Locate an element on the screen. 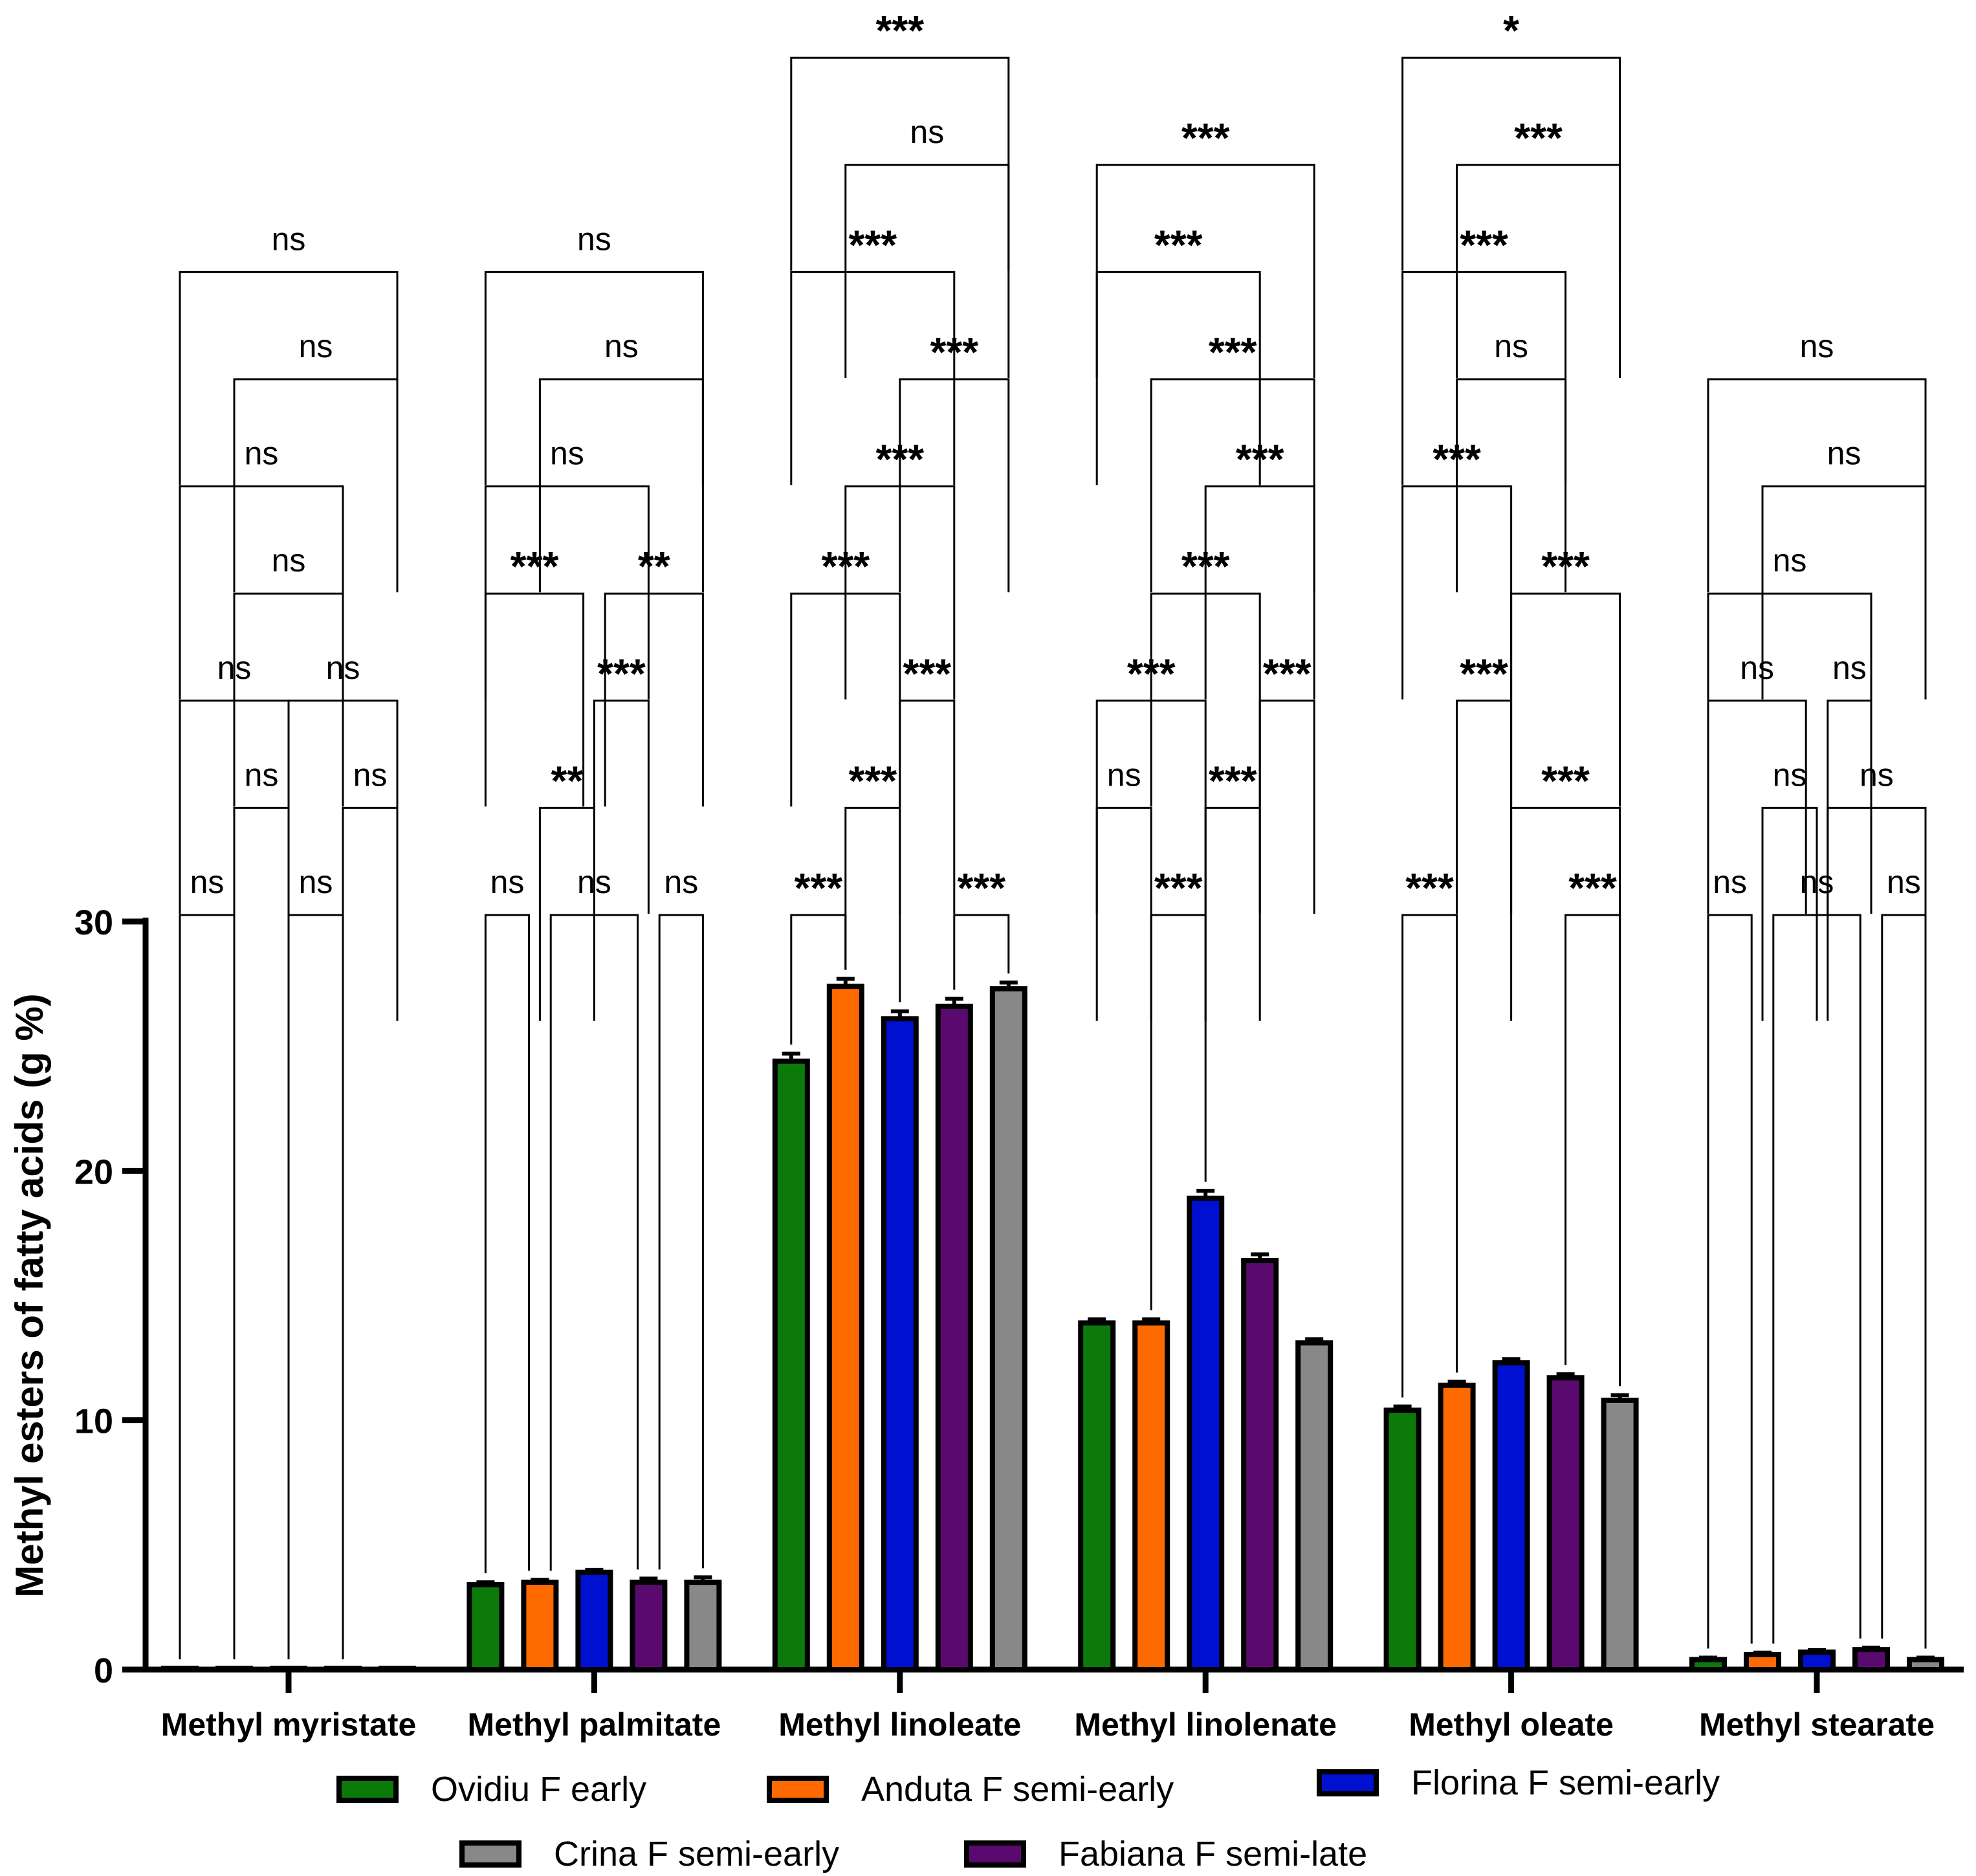  x-tick-label: Methyl palmitate is located at coordinates (594, 1724).